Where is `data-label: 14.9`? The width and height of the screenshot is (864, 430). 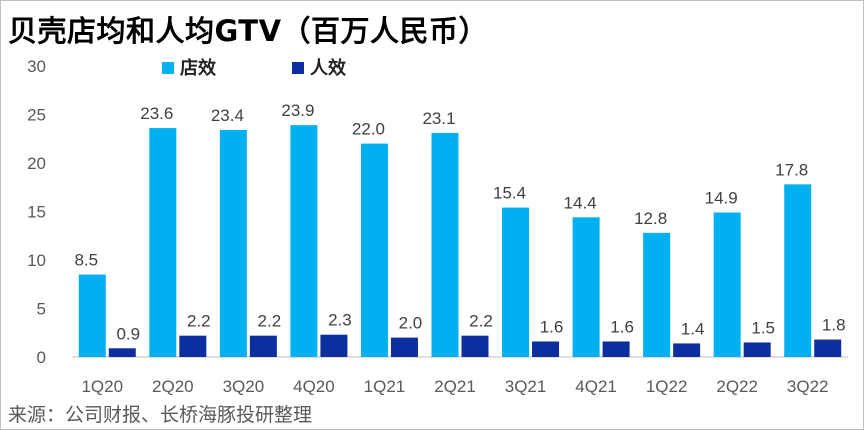
data-label: 14.9 is located at coordinates (721, 197).